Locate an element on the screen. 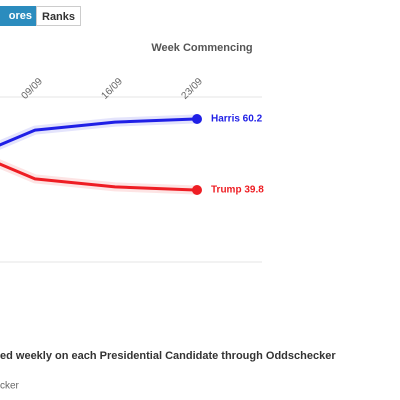 The height and width of the screenshot is (400, 400). footer-source: cker is located at coordinates (10, 386).